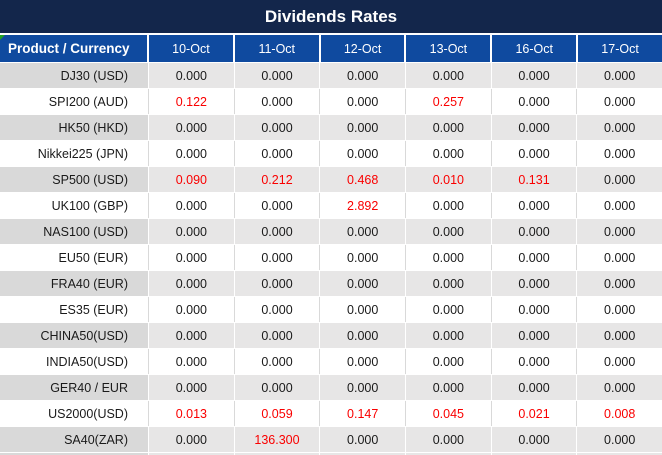  What do you see at coordinates (363, 205) in the screenshot?
I see `value-cell: 2.892` at bounding box center [363, 205].